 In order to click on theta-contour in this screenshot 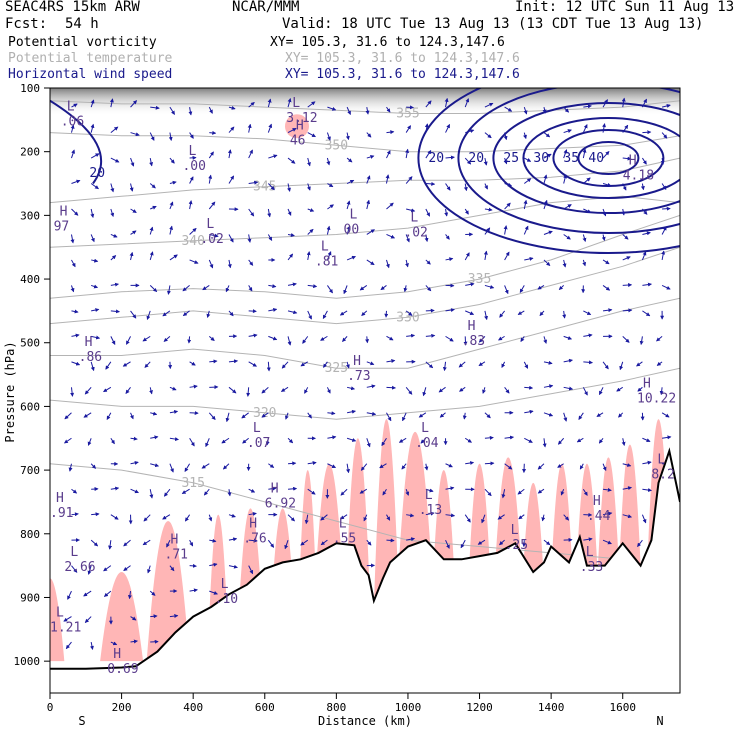, I will do `click(365, 221)`.